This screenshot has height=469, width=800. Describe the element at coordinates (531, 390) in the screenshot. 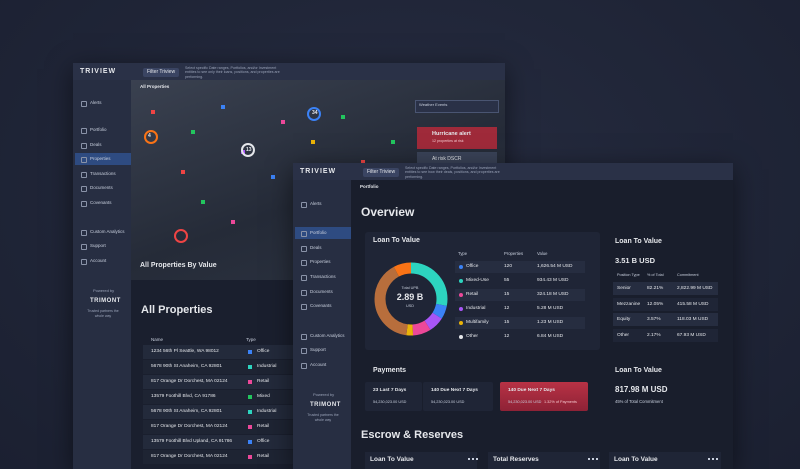

I see `payment-label: 140 Due Next 7 Days` at that location.